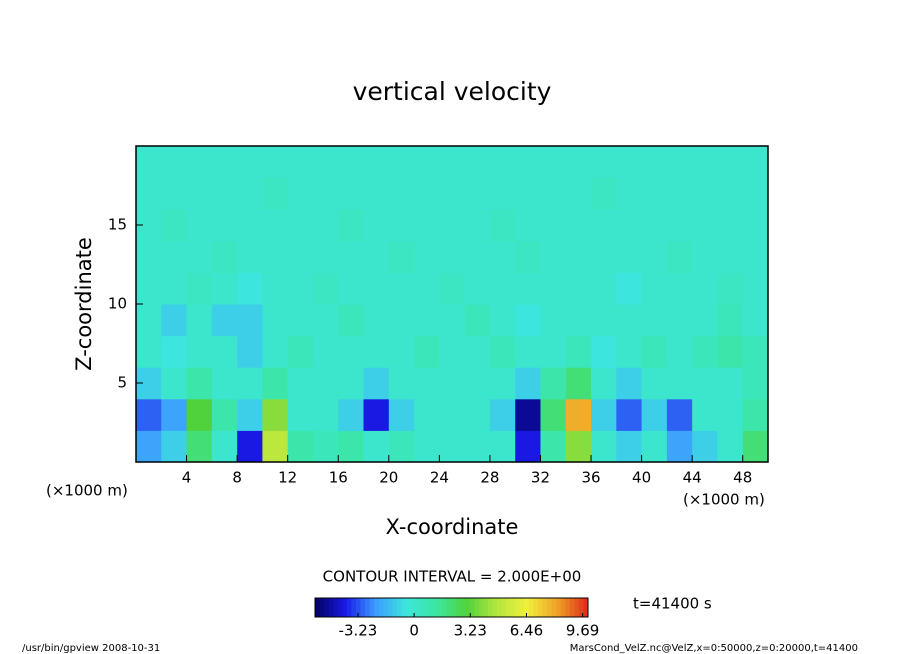 Image resolution: width=904 pixels, height=654 pixels. I want to click on y-tick-label: 5, so click(122, 383).